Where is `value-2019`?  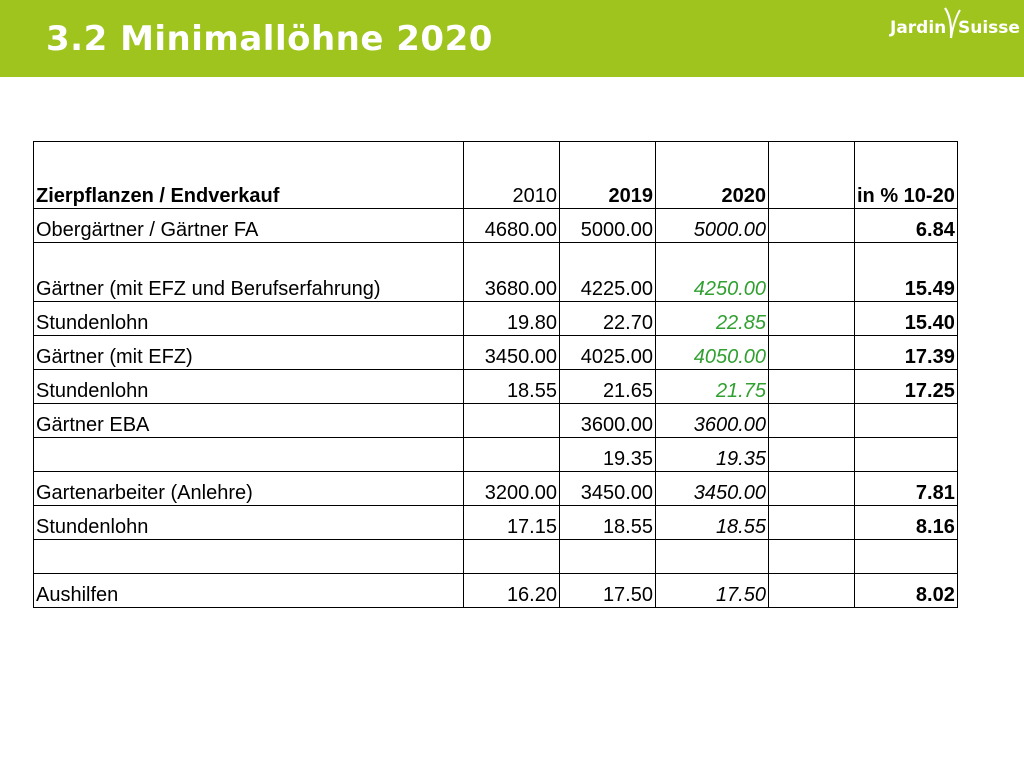 value-2019 is located at coordinates (607, 556).